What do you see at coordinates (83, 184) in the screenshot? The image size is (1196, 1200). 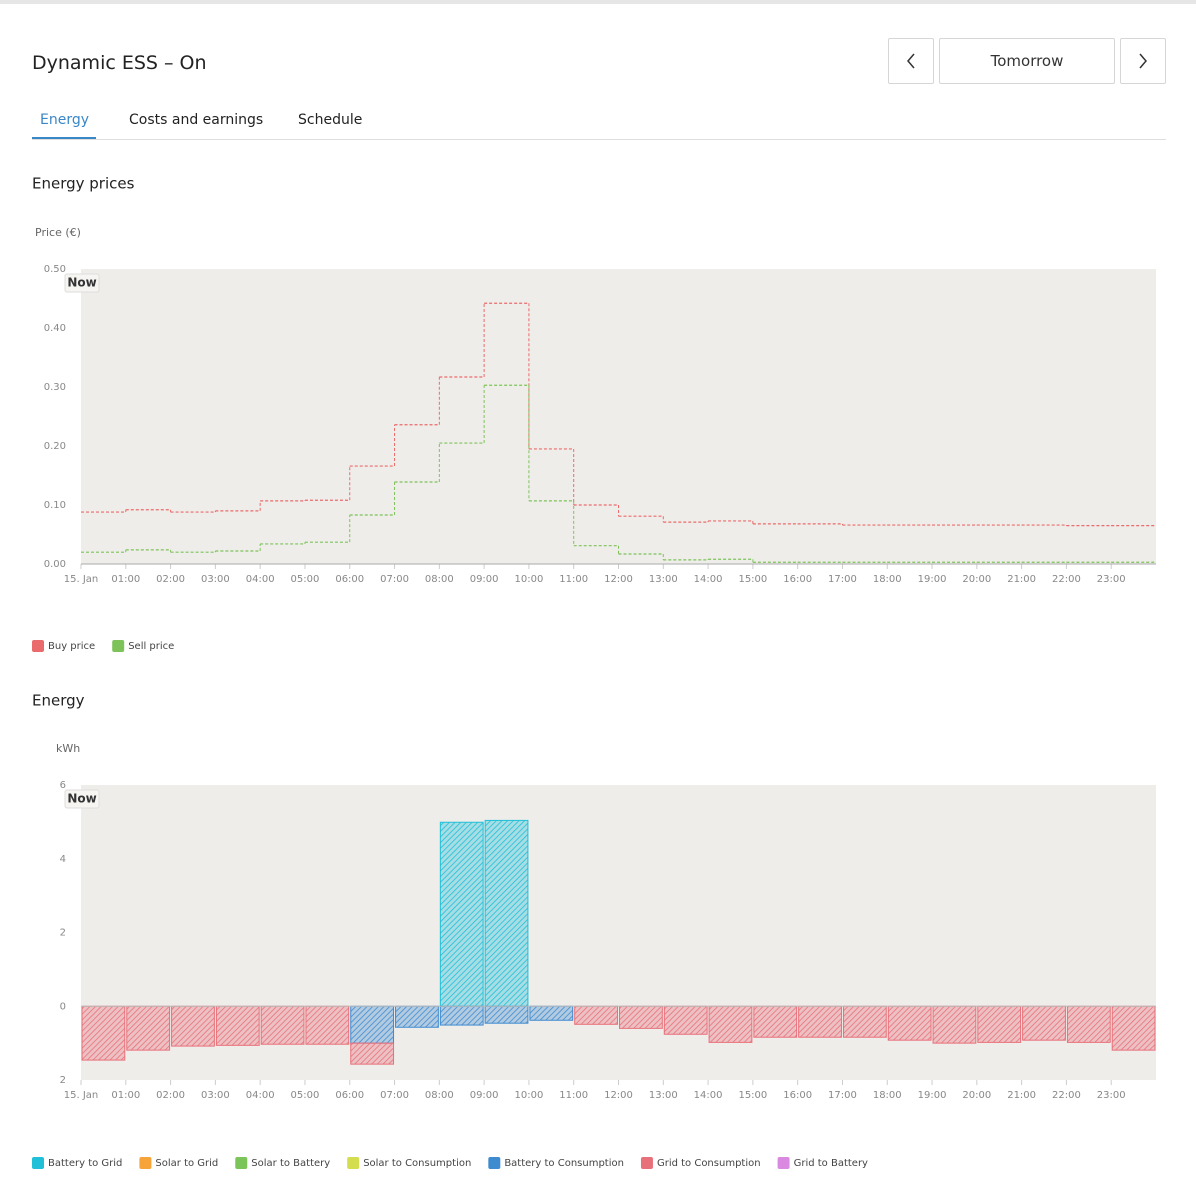 I see `chart-title: Energy prices` at bounding box center [83, 184].